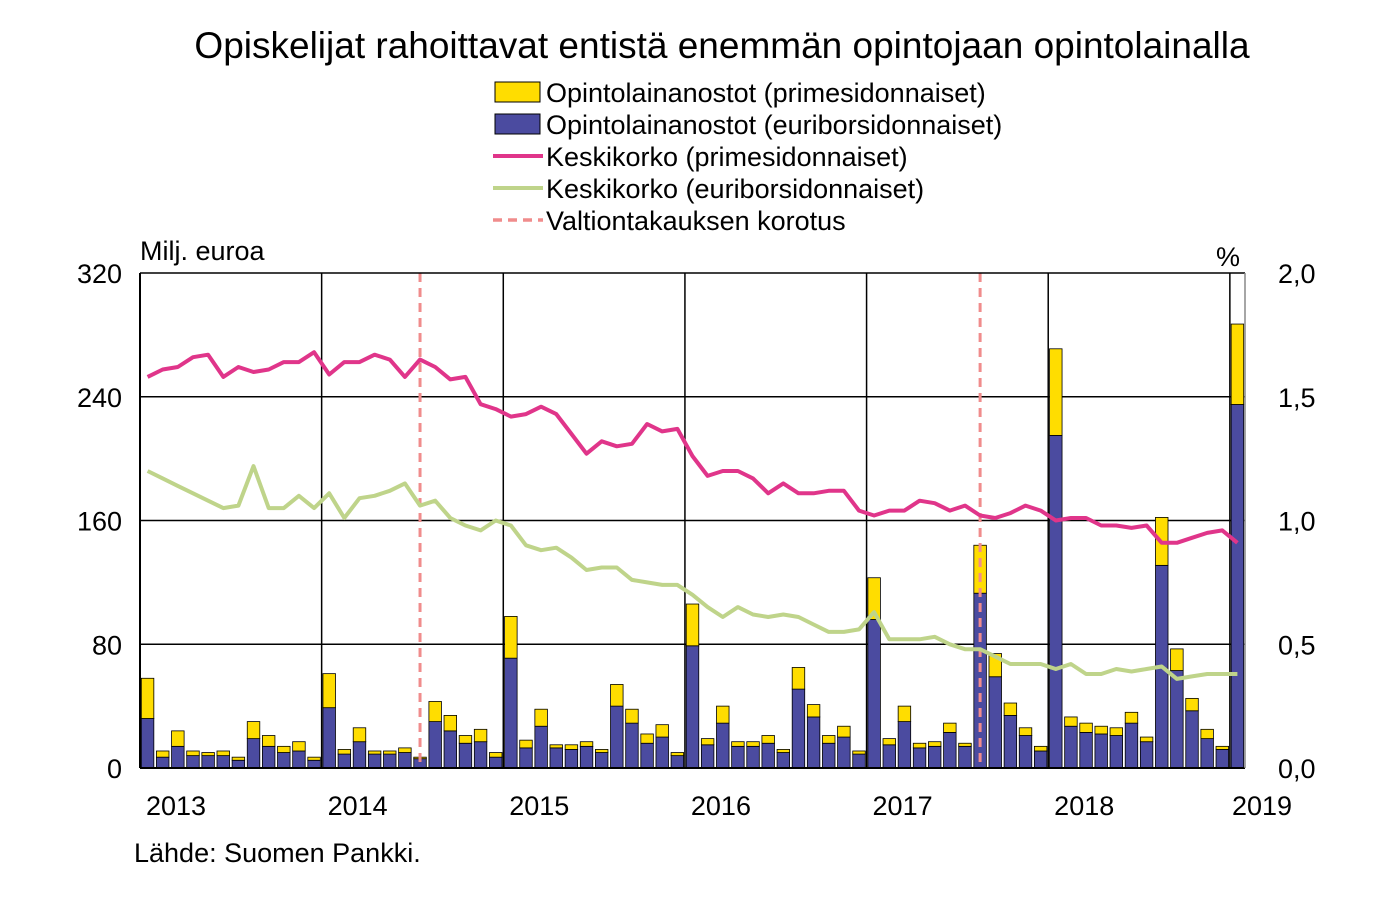 The height and width of the screenshot is (900, 1377). What do you see at coordinates (358, 806) in the screenshot?
I see `x-tick-label: 2014` at bounding box center [358, 806].